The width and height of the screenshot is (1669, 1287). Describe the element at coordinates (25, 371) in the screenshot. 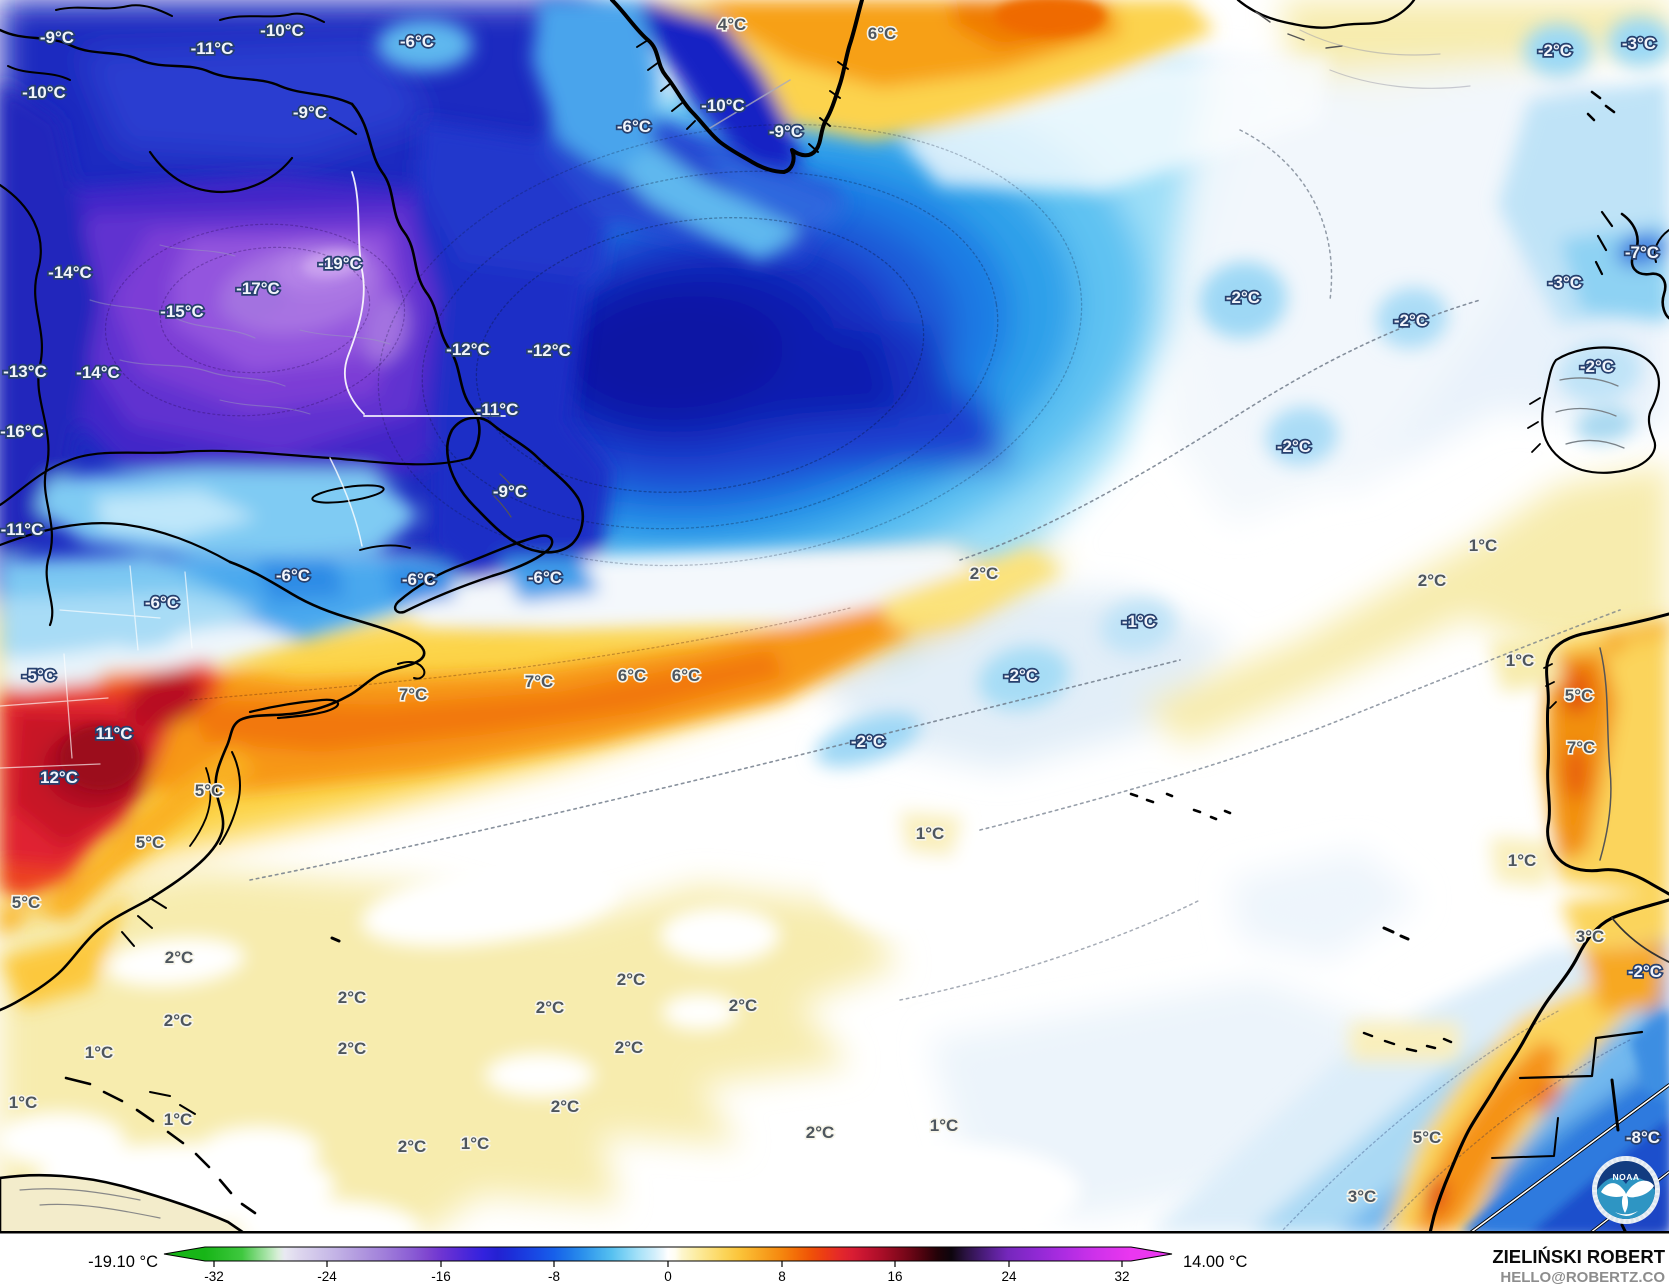

I see `svg-text: -13°C` at that location.